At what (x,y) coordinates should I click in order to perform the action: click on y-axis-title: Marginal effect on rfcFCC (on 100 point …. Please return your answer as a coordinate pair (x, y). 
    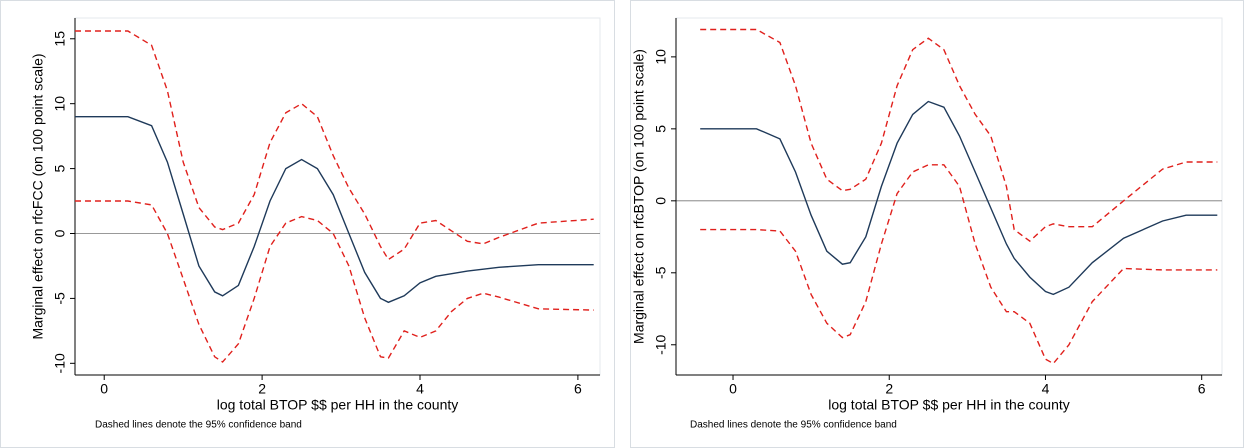
    Looking at the image, I should click on (38, 196).